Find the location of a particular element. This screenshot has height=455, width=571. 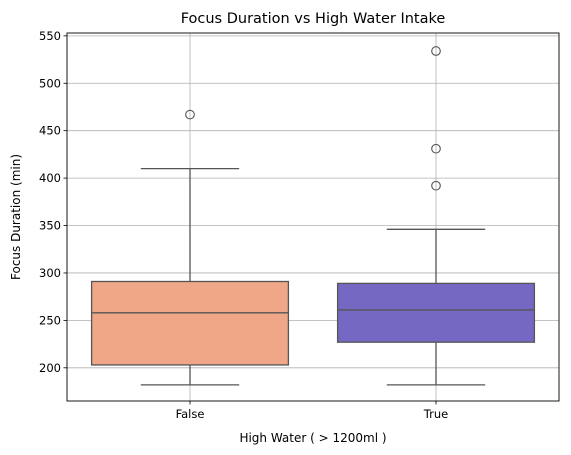

y-tick-label: 300 is located at coordinates (50, 273).